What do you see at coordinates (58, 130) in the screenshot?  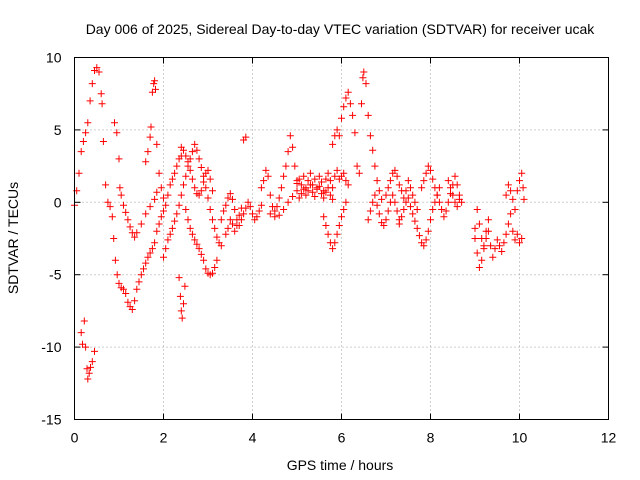 I see `y-tick-label: 5` at bounding box center [58, 130].